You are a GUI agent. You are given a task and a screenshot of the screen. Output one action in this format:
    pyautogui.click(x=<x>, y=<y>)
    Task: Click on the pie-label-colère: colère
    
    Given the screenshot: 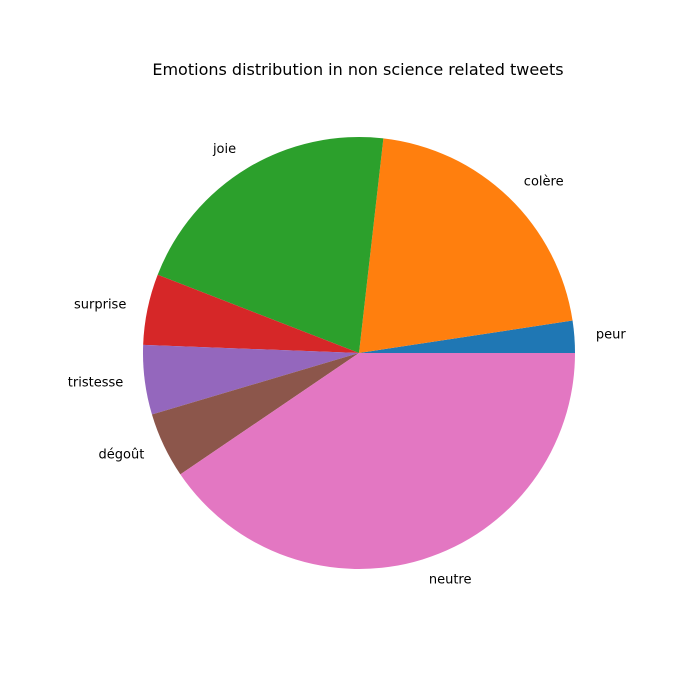 What is the action you would take?
    pyautogui.click(x=544, y=181)
    